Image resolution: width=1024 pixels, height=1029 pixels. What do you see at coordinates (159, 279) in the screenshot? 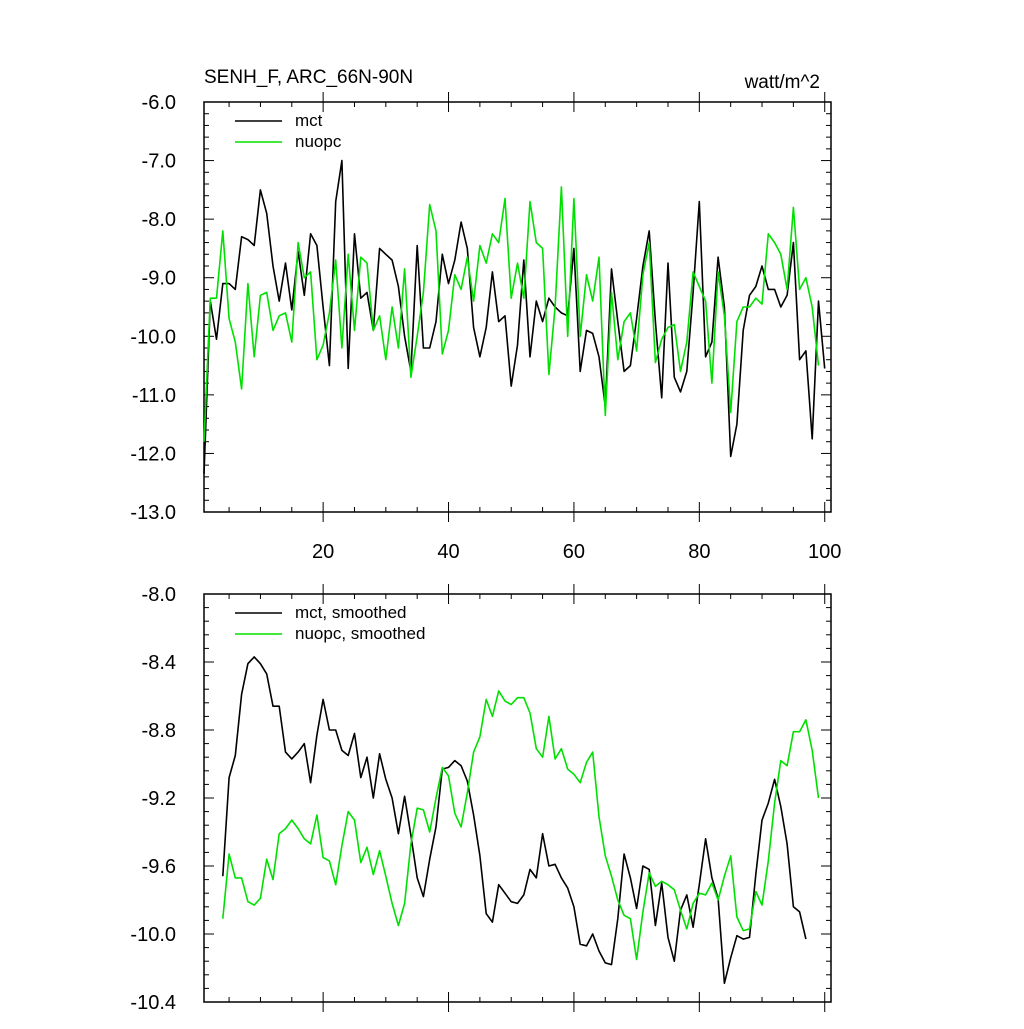
I see `y-tick-label: -9.0` at bounding box center [159, 279].